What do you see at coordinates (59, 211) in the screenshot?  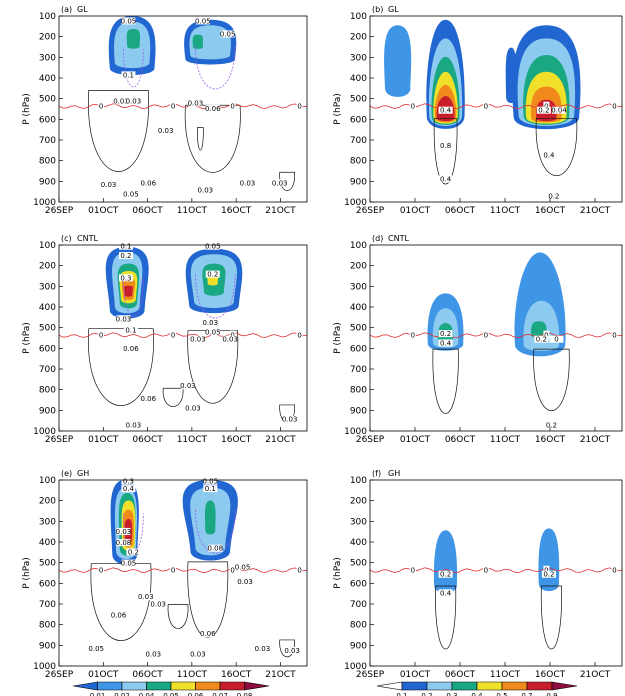 I see `x-tick-label: 26SEP` at bounding box center [59, 211].